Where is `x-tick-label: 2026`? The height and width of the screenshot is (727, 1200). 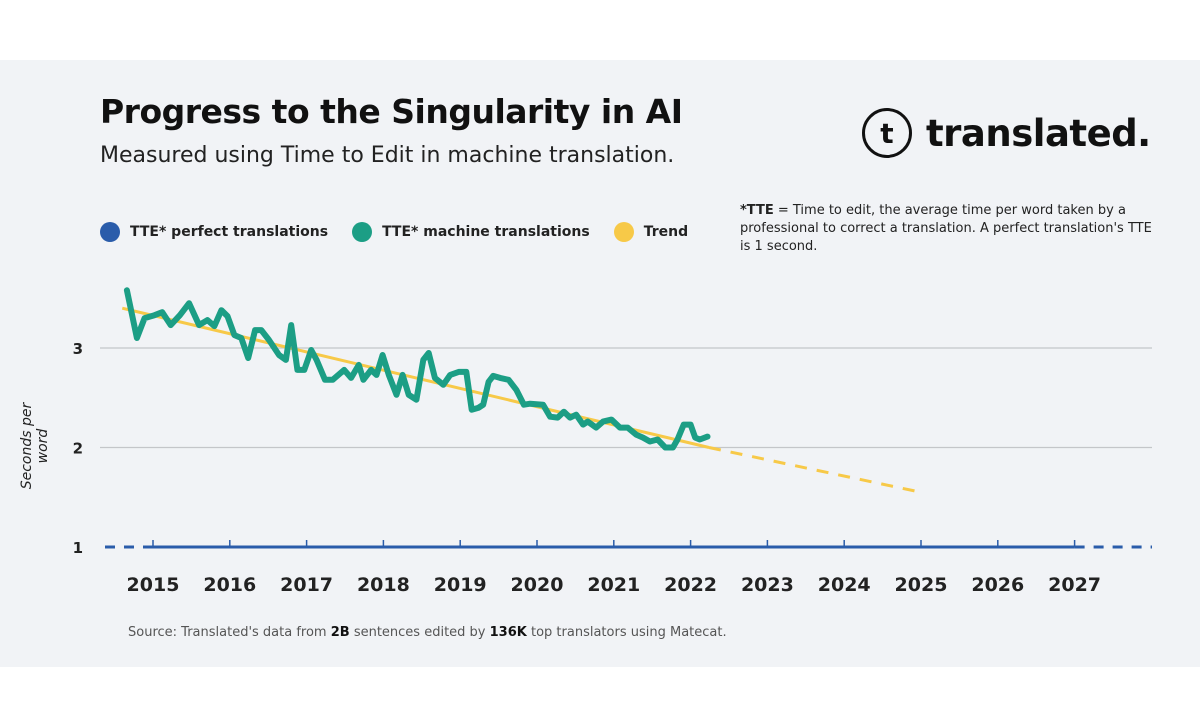
x-tick-label: 2026 is located at coordinates (997, 585).